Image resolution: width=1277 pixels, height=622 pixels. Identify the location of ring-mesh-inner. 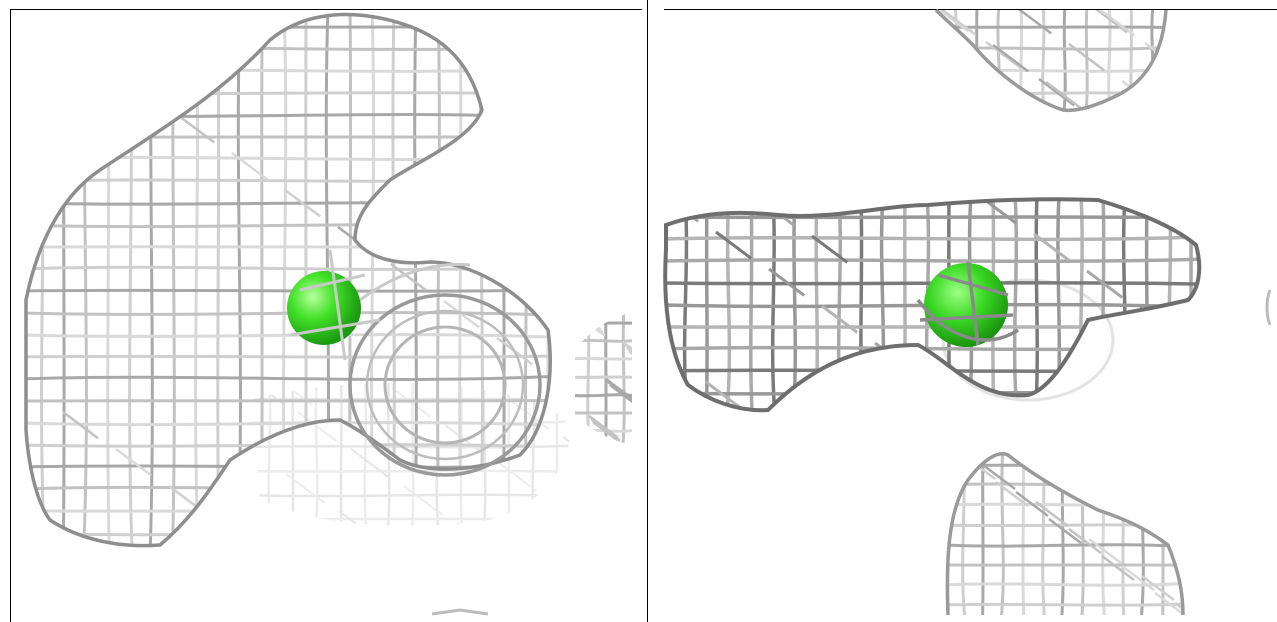
(445, 385).